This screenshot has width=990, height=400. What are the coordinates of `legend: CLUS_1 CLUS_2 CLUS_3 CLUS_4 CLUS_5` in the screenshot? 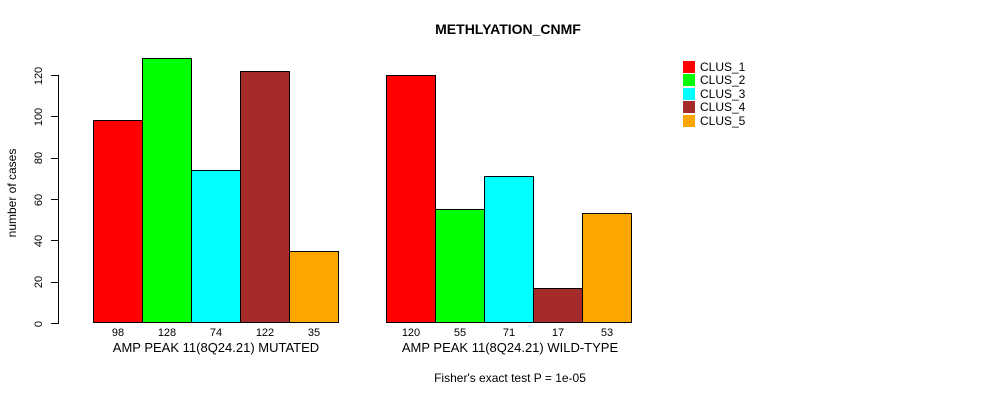 It's located at (714, 94).